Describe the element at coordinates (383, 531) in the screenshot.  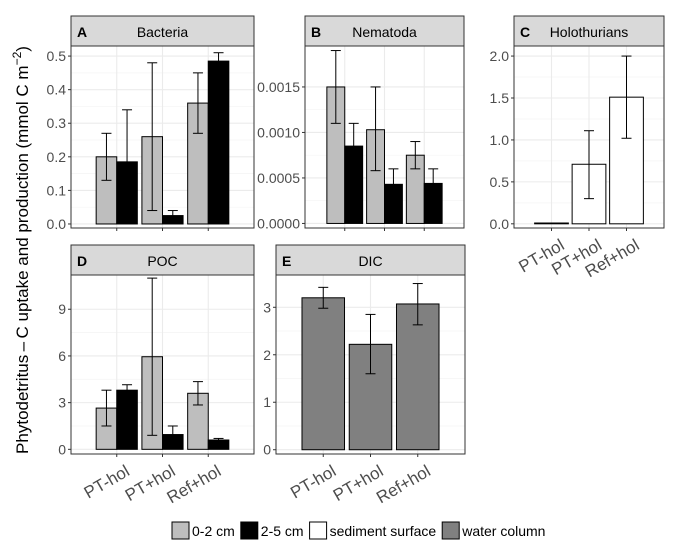
I see `legend-label: sediment surface` at that location.